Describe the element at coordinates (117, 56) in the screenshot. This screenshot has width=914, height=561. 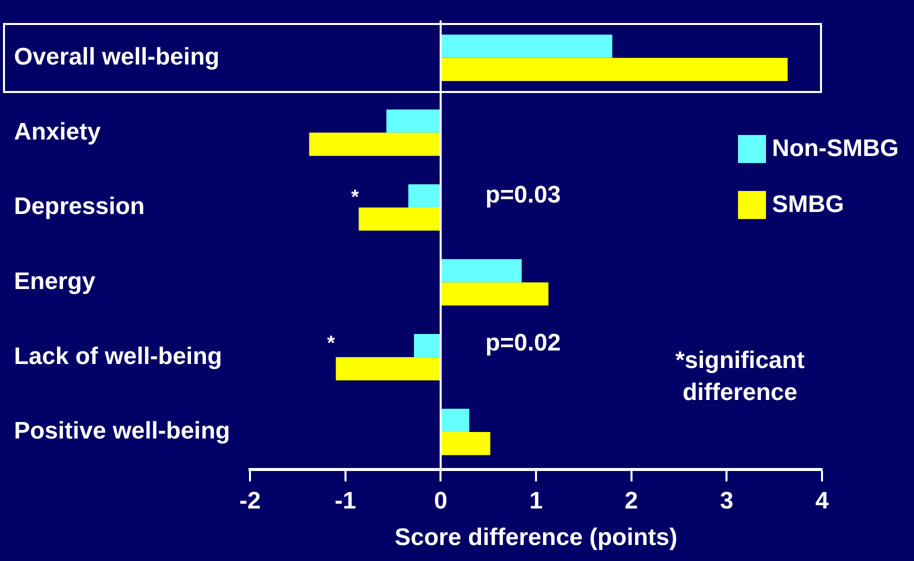
I see `y-tick-label: Overall well-being` at that location.